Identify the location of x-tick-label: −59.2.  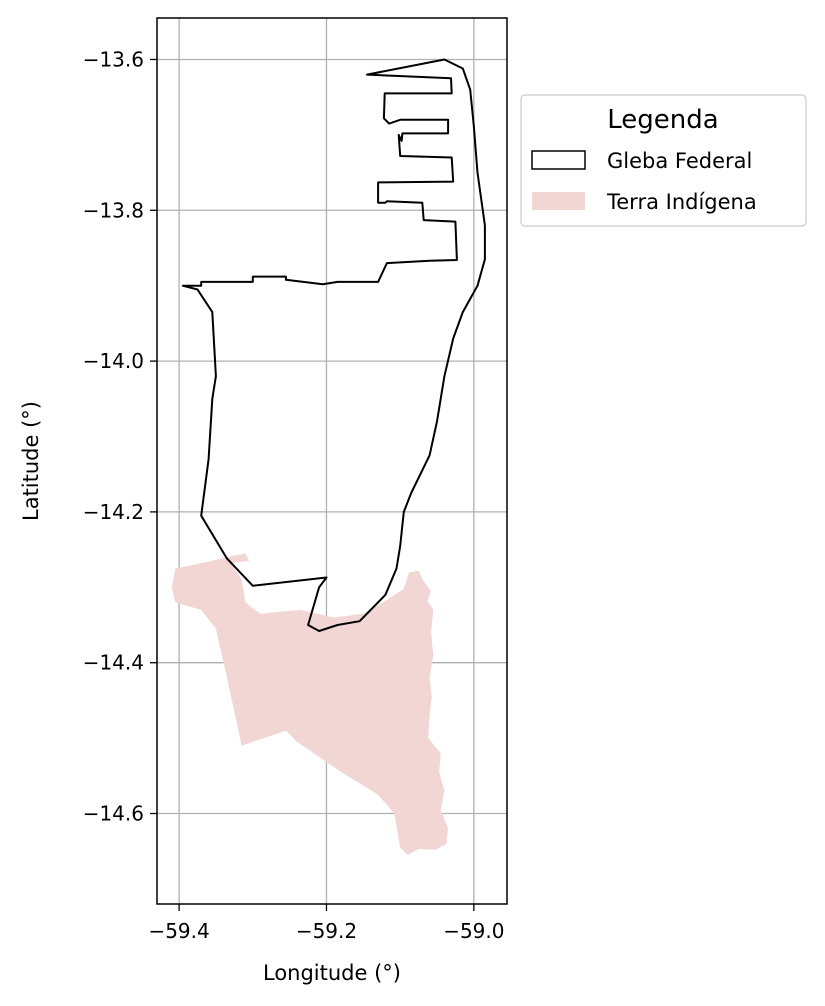
(326, 931).